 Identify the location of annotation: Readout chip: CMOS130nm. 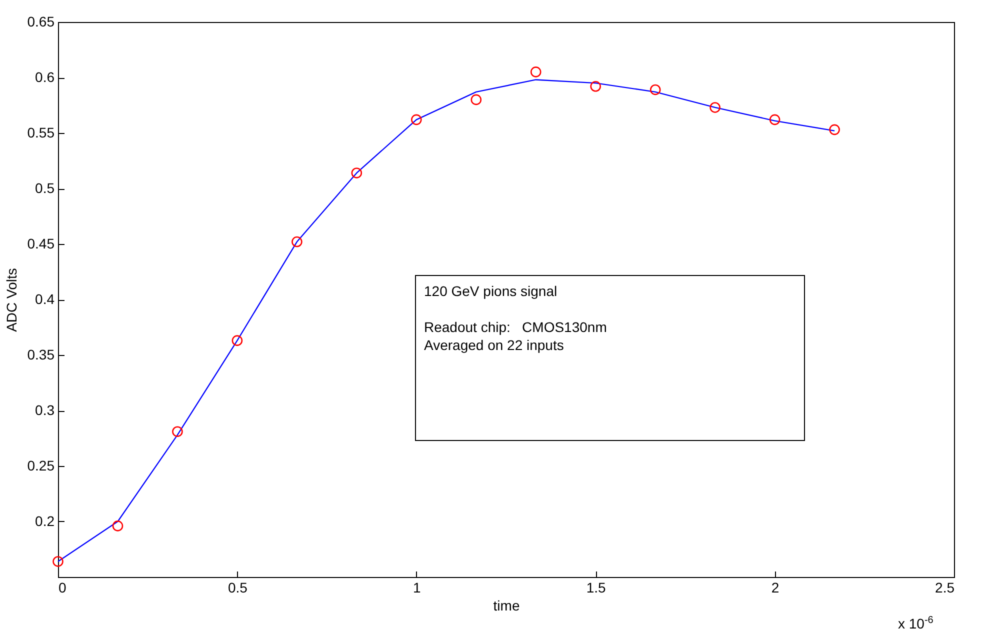
(516, 327).